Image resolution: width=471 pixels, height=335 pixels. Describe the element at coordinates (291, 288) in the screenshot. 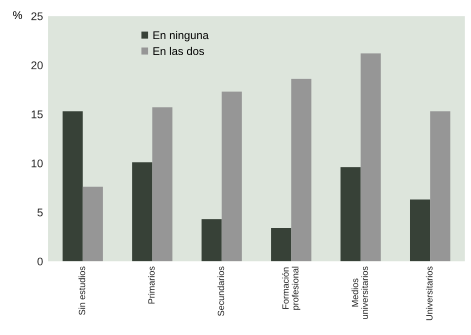

I see `x-tick-label: Formación profesional` at that location.